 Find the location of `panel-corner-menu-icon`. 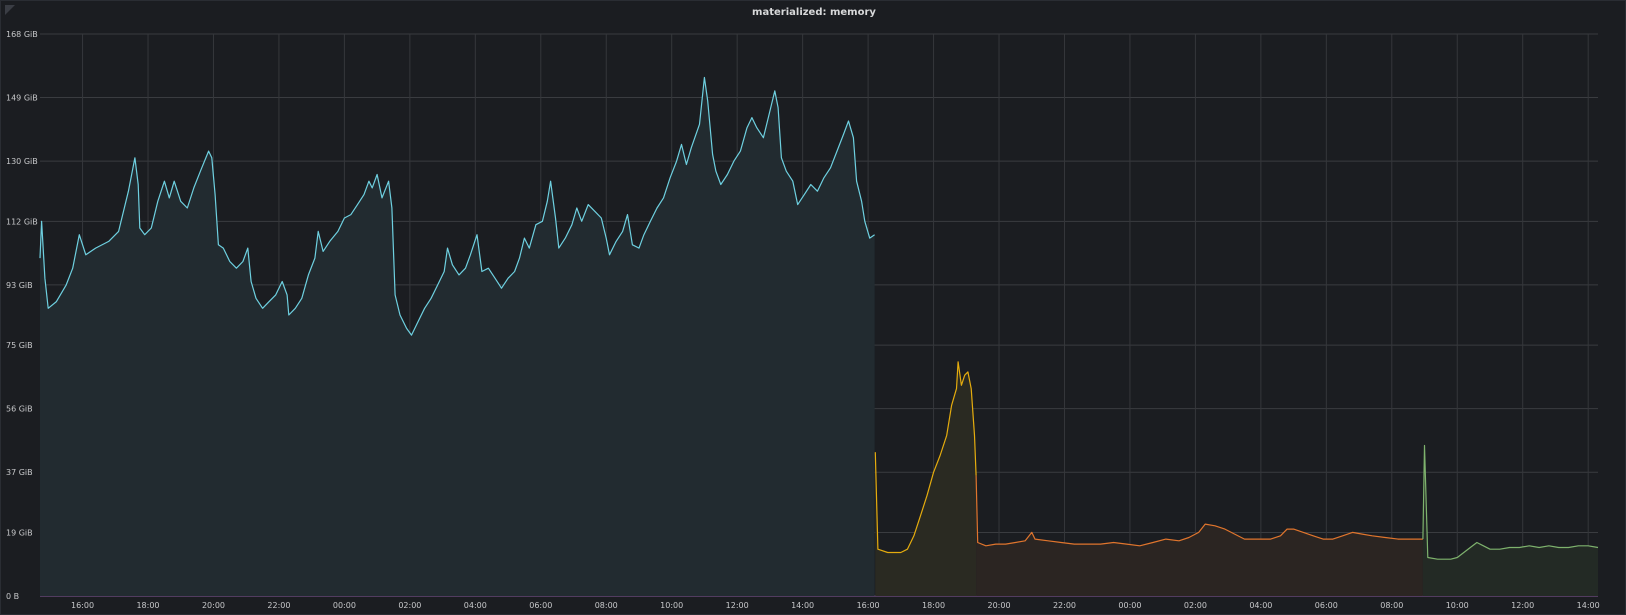

panel-corner-menu-icon is located at coordinates (10, 10).